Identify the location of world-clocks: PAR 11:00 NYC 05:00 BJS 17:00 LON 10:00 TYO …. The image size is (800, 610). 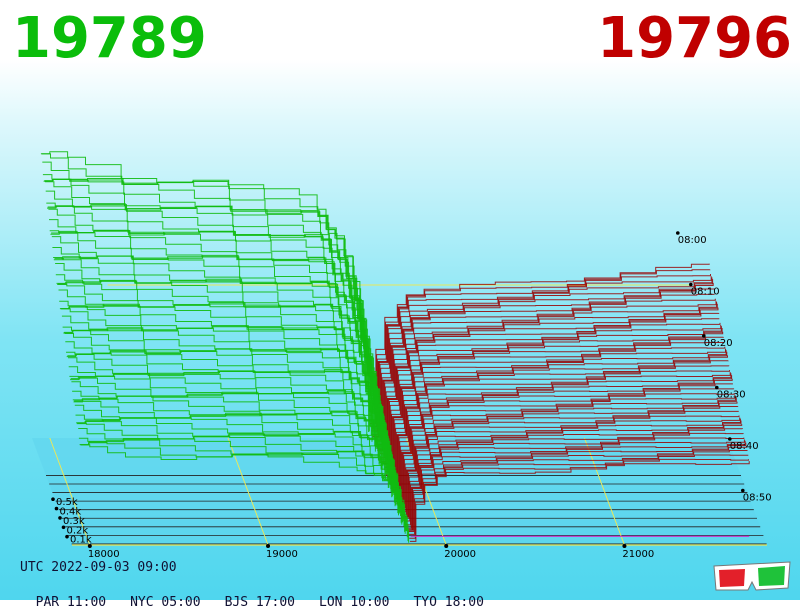
(264, 595).